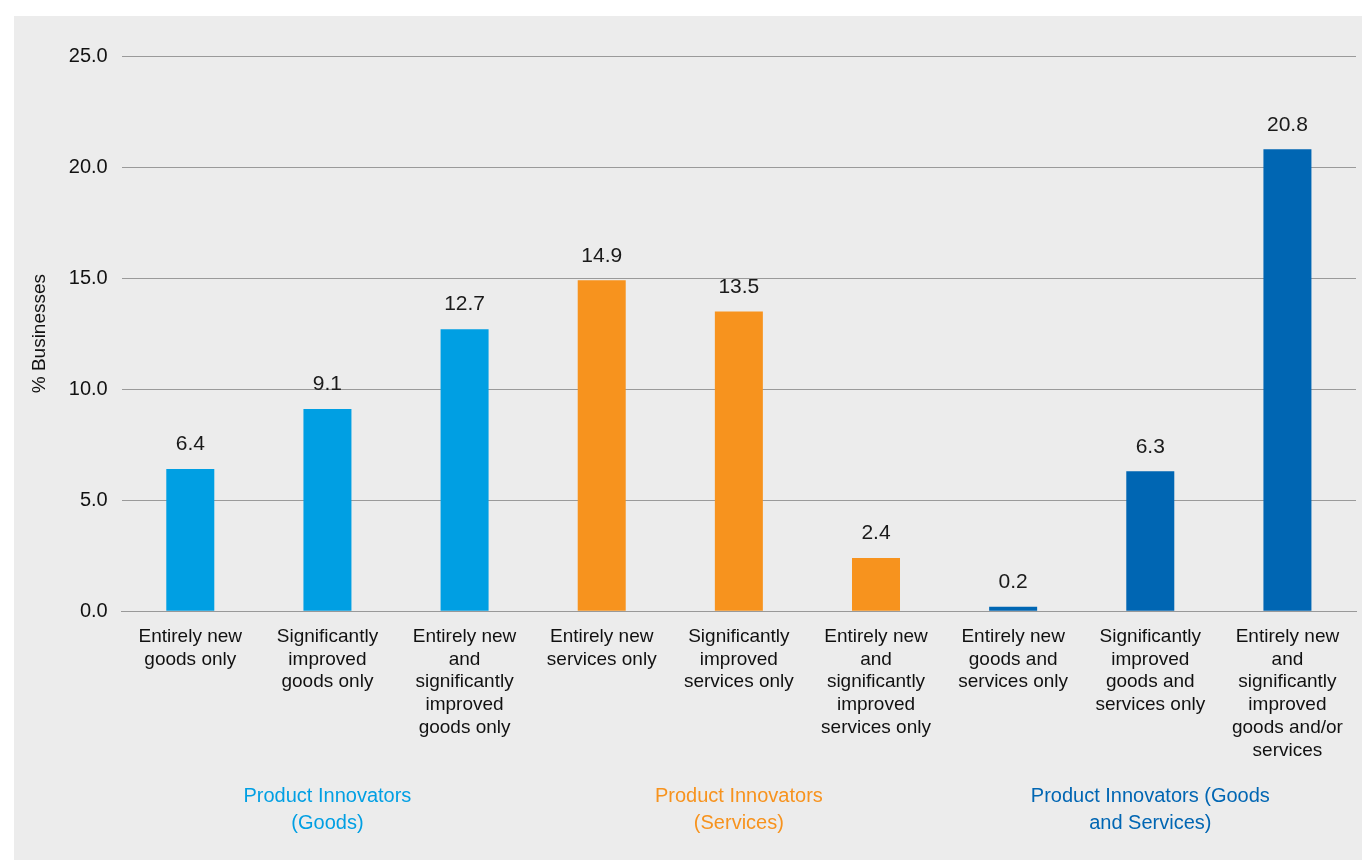 Image resolution: width=1362 pixels, height=860 pixels. What do you see at coordinates (327, 658) in the screenshot?
I see `x-tick-label: Significantly improved goods only` at bounding box center [327, 658].